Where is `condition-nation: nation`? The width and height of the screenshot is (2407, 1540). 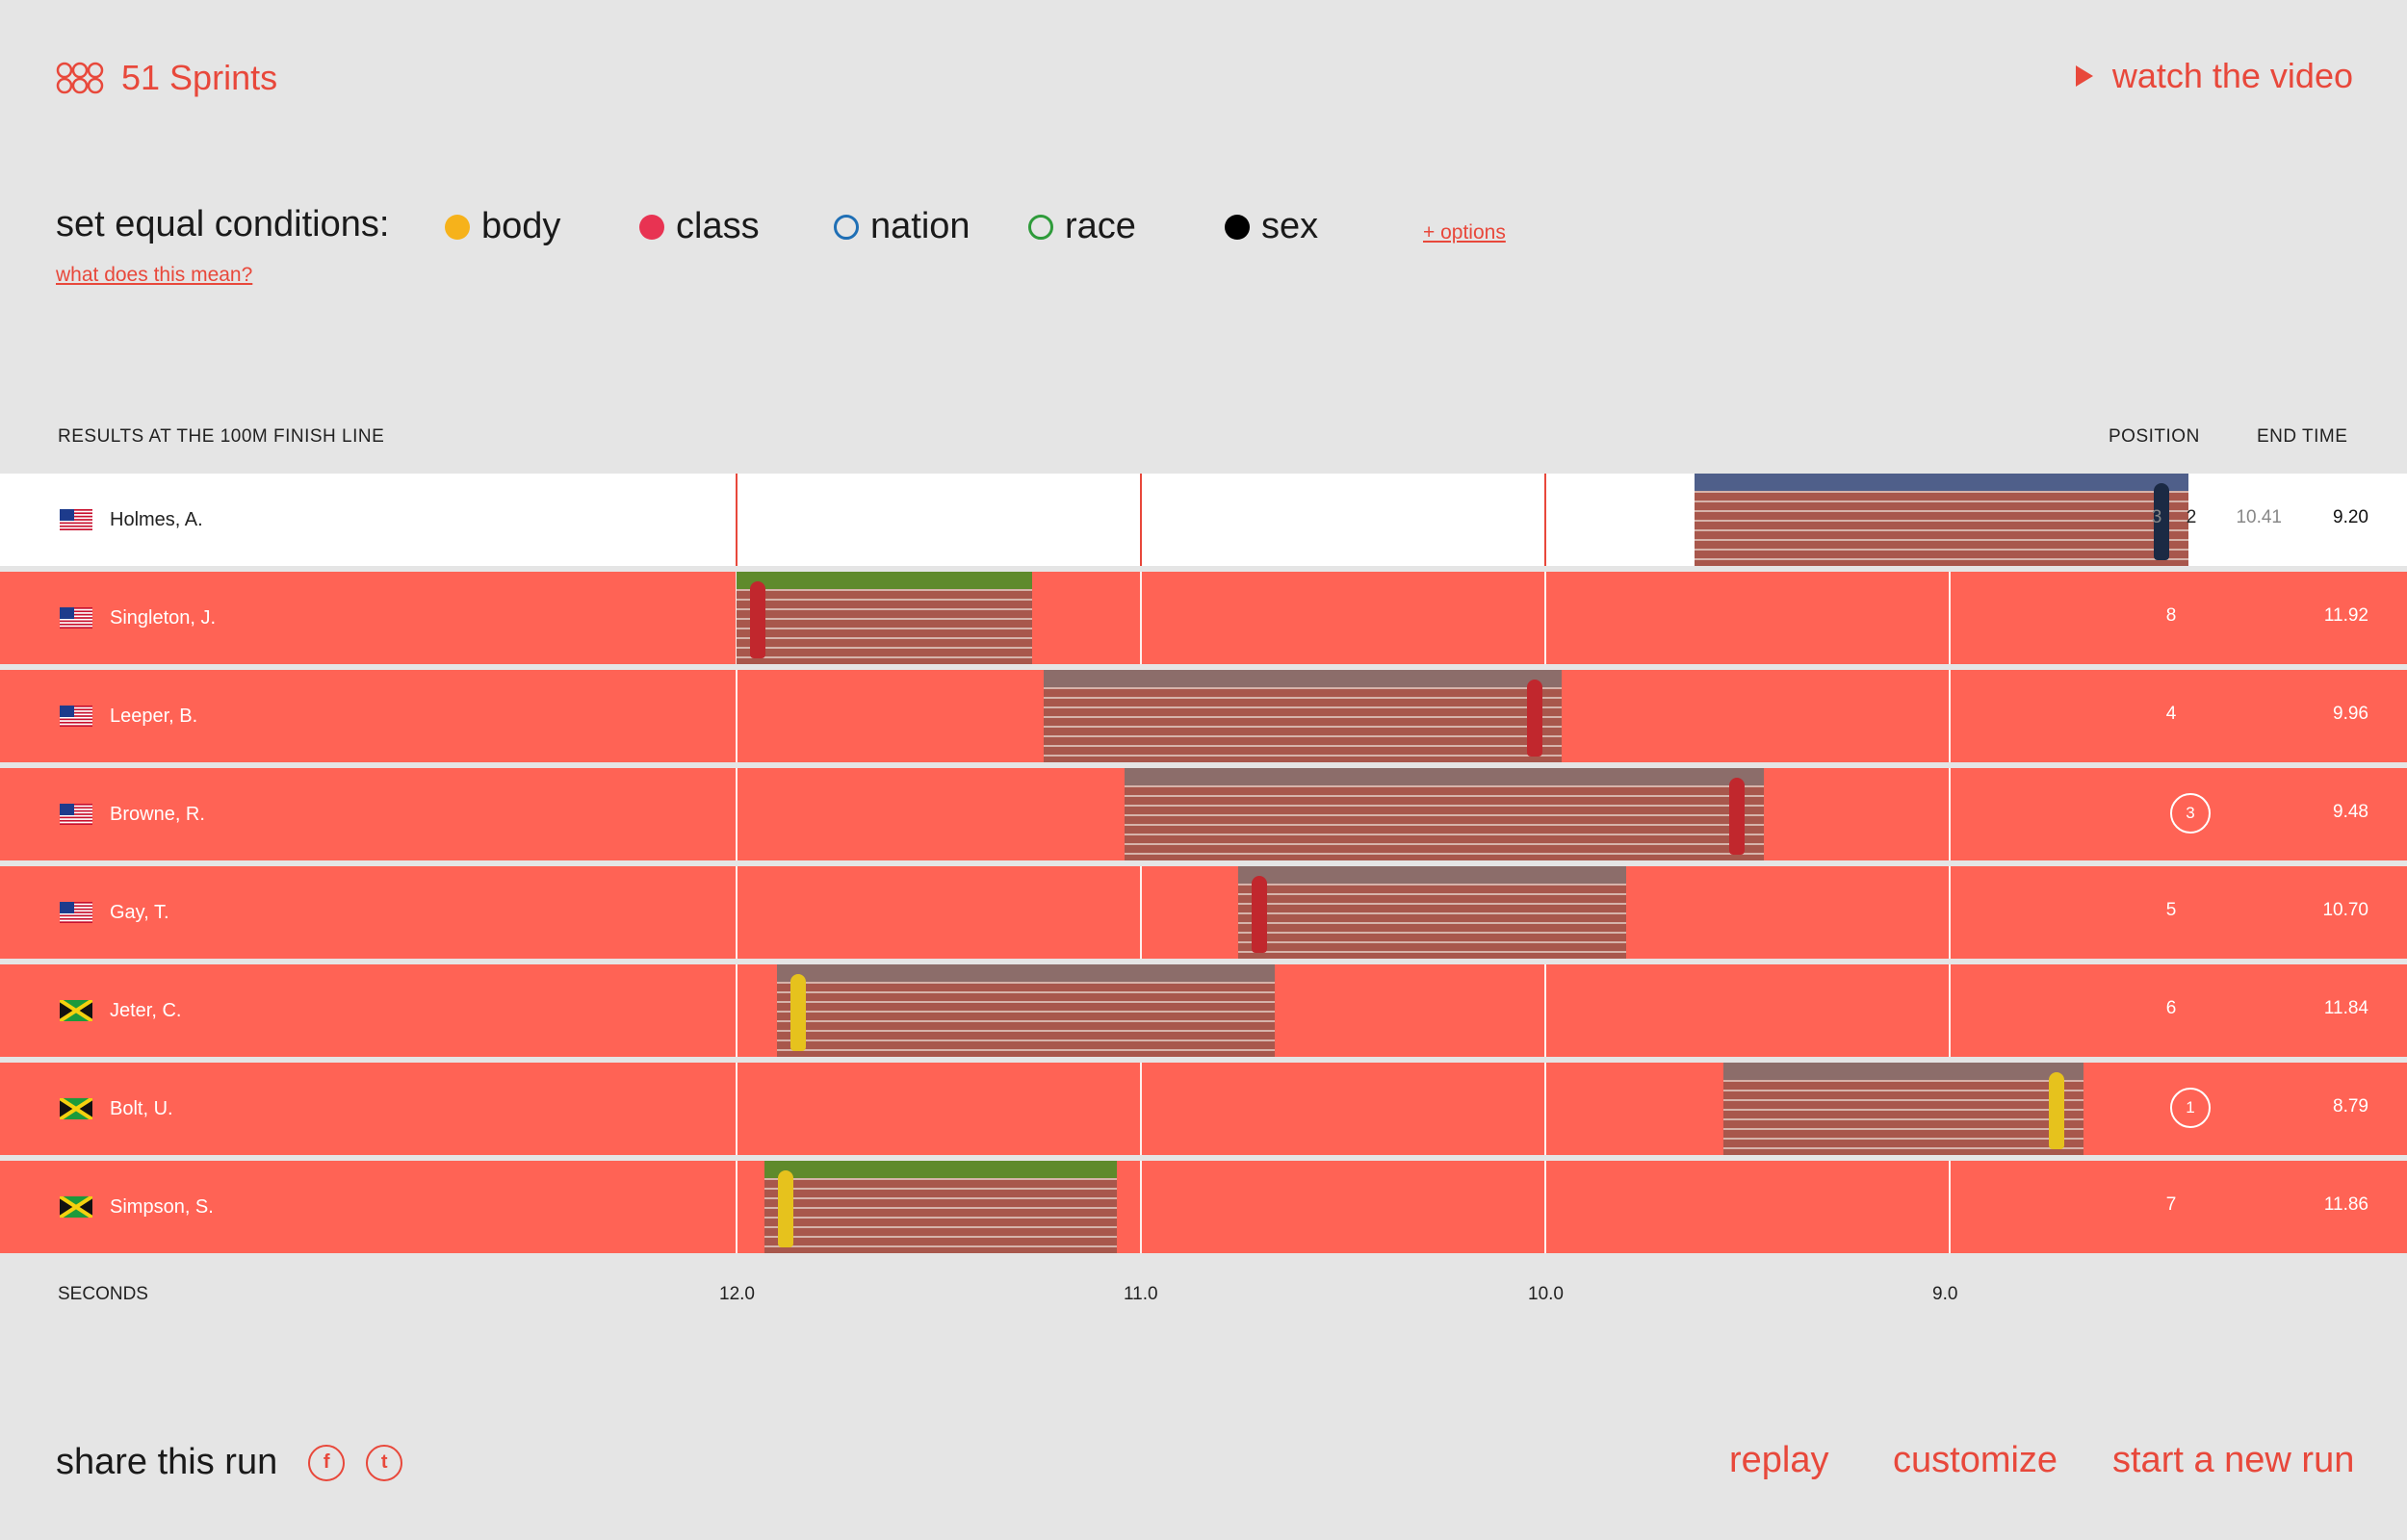
condition-nation: nation is located at coordinates (902, 226).